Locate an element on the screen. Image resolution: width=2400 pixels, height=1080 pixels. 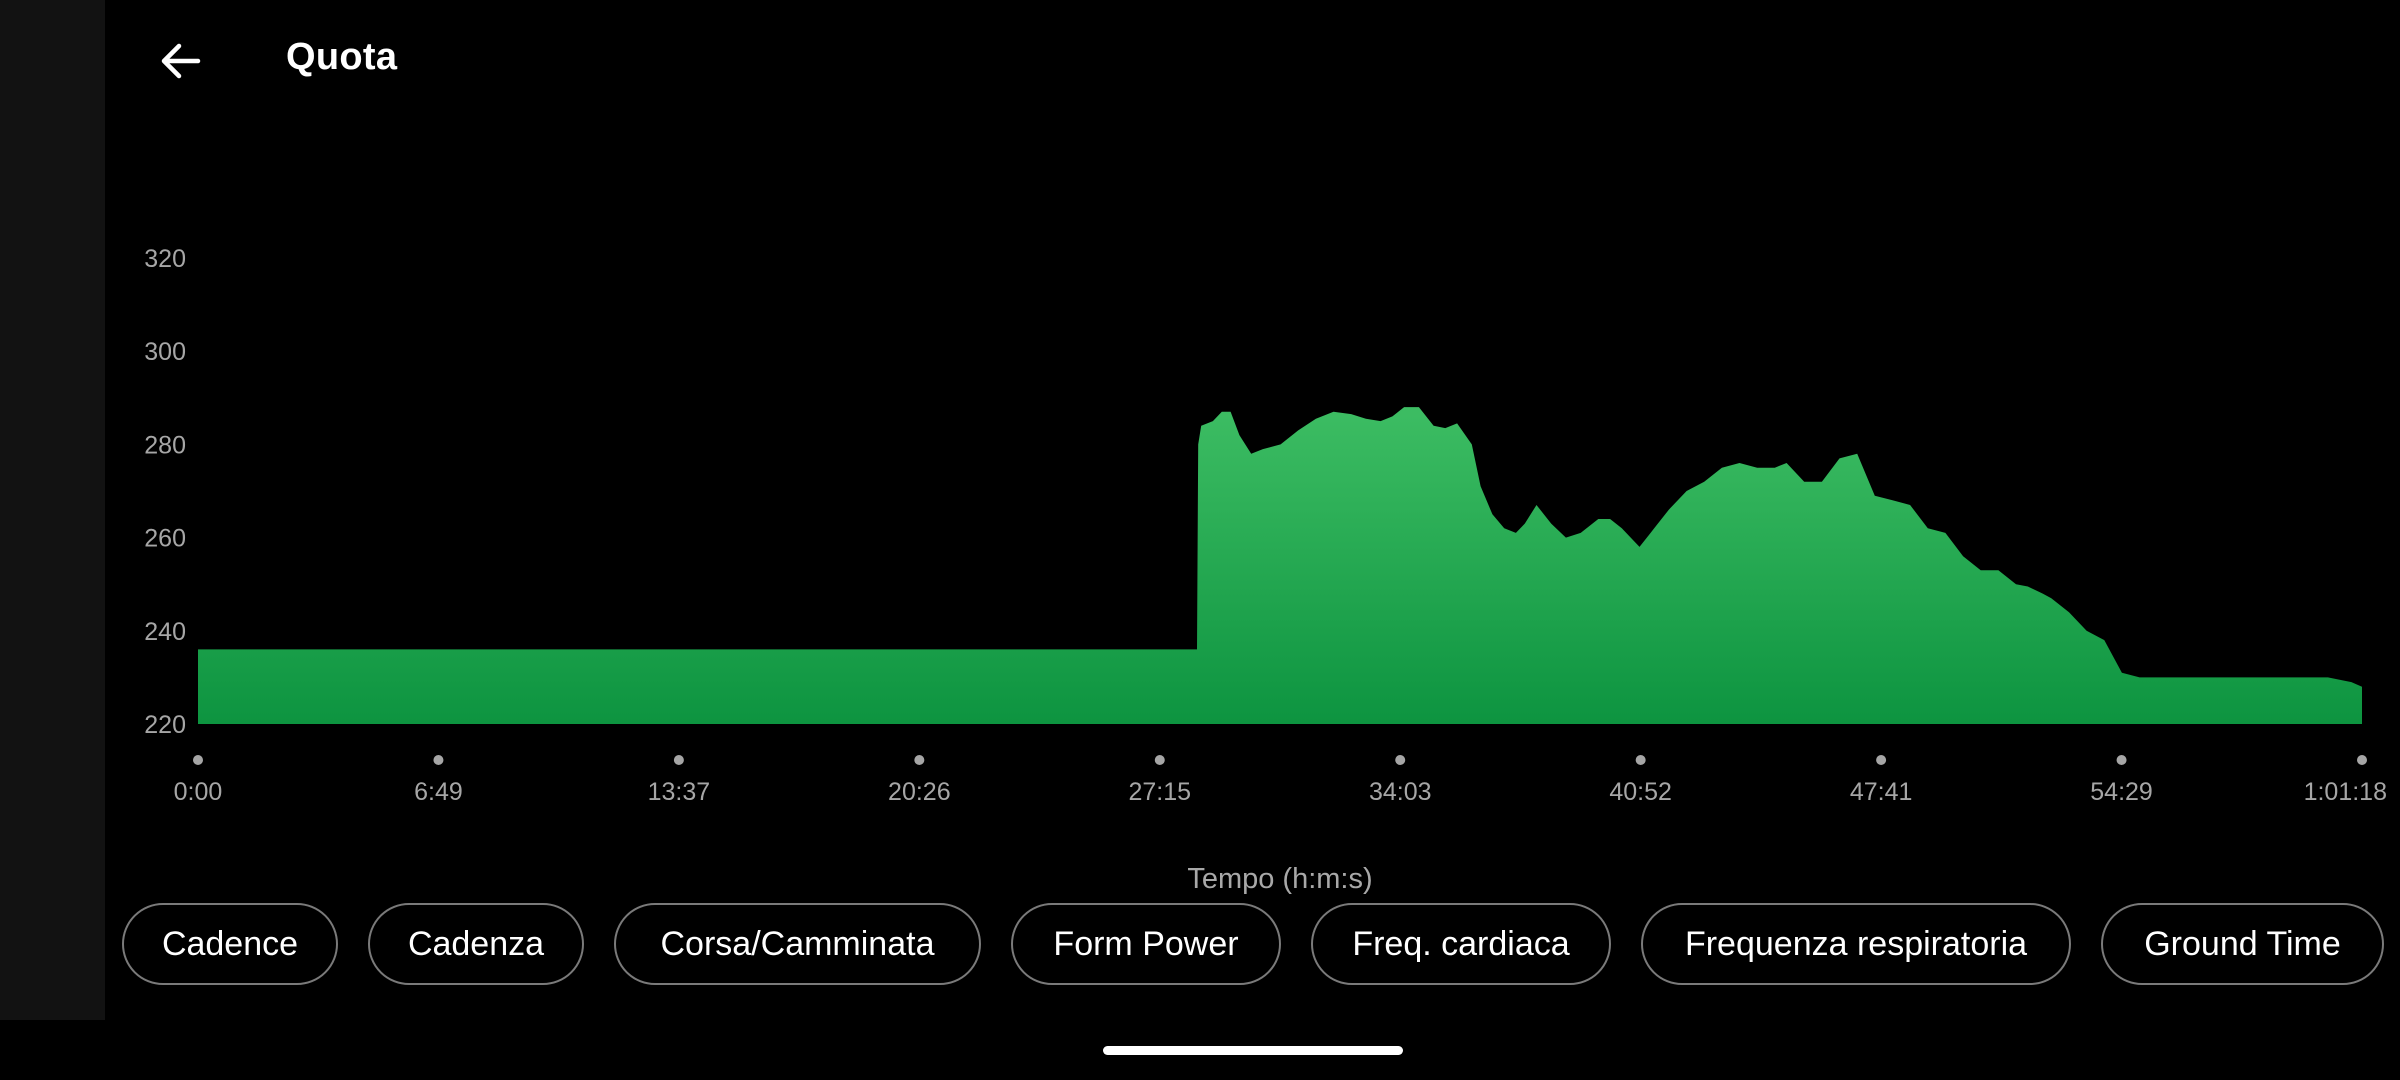
left-rail is located at coordinates (52, 510).